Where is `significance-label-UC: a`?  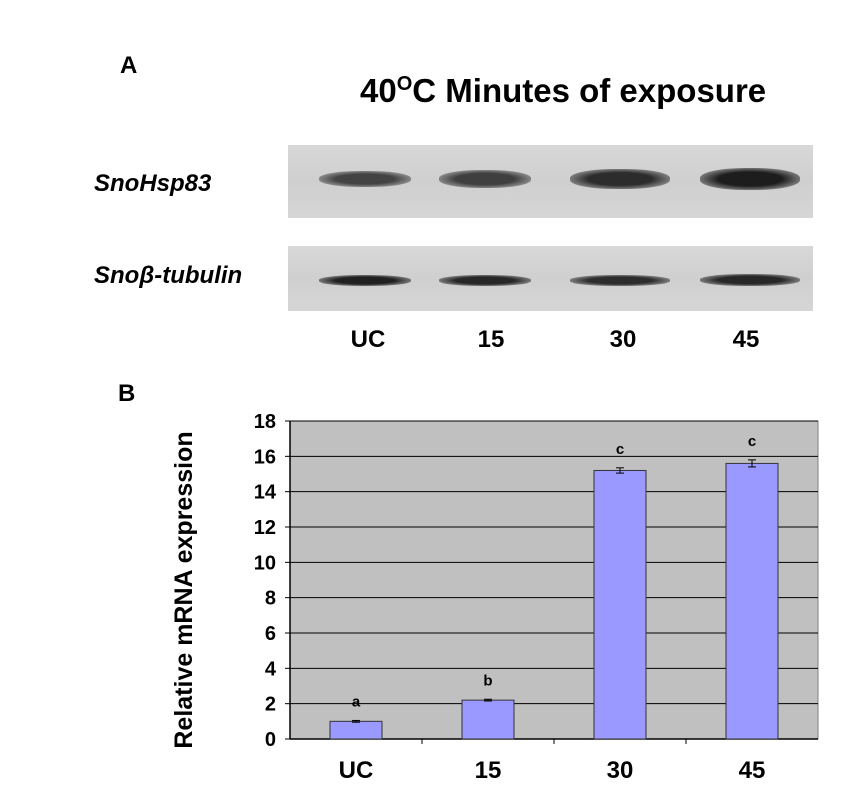 significance-label-UC: a is located at coordinates (356, 701).